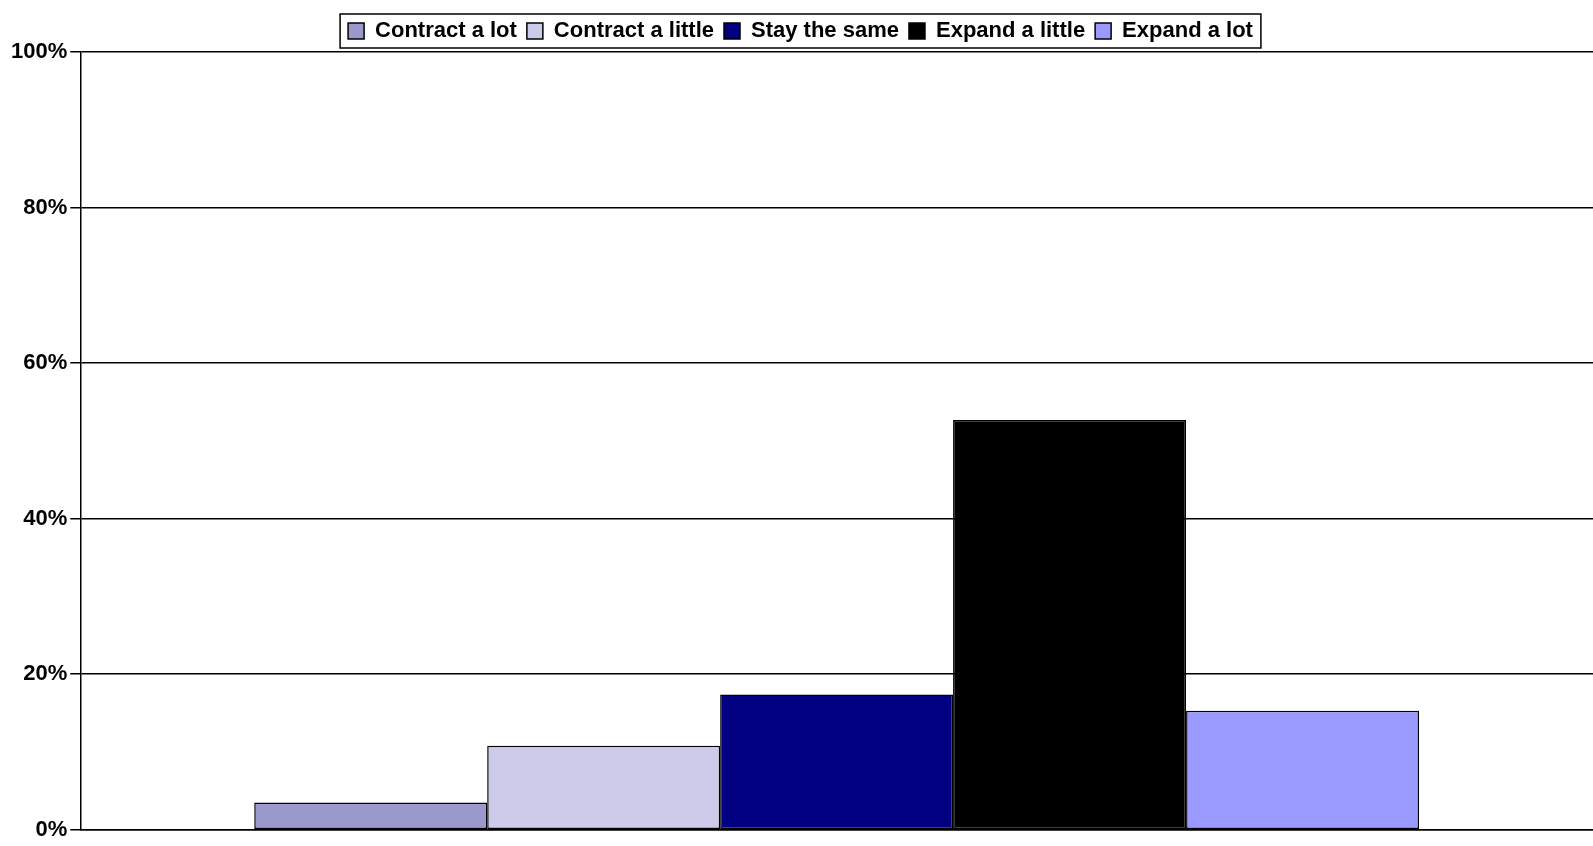 The image size is (1593, 846). I want to click on y-tick-label: 20%, so click(45, 673).